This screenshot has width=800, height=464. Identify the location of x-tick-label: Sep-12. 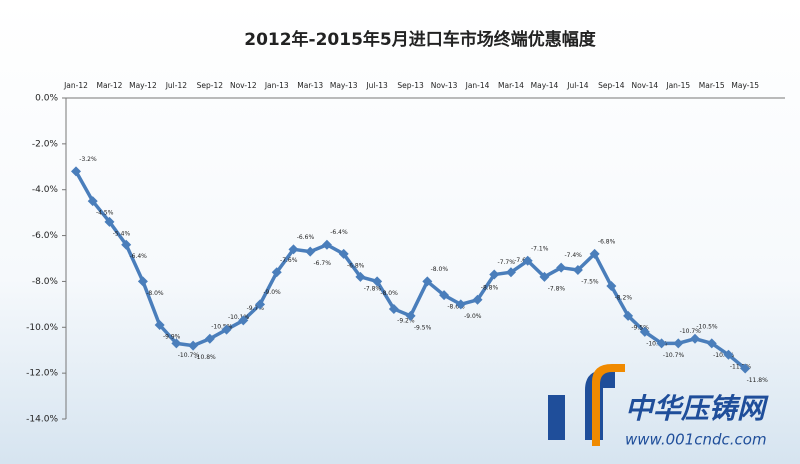
(210, 85).